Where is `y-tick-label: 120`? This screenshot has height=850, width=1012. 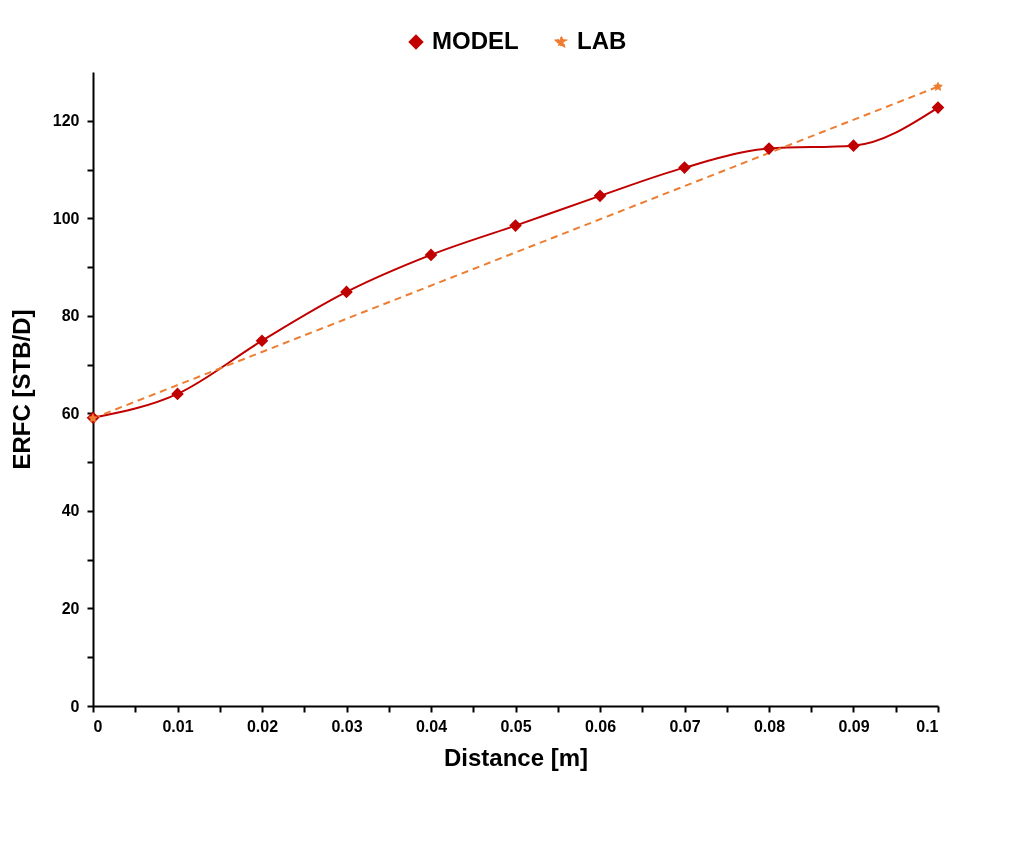 y-tick-label: 120 is located at coordinates (66, 121).